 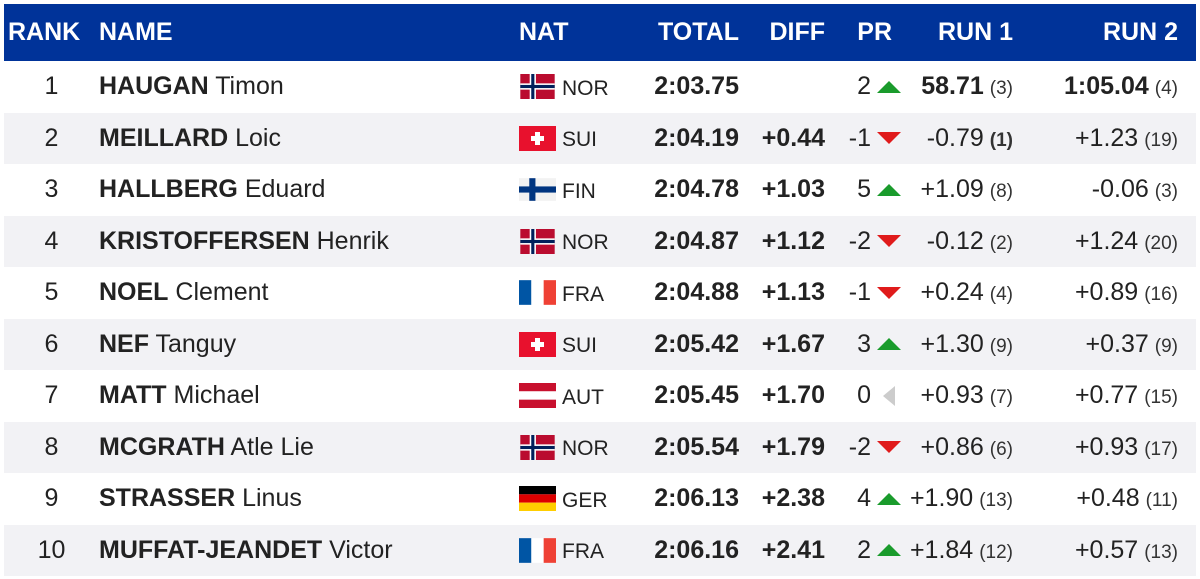 What do you see at coordinates (1001, 398) in the screenshot?
I see `run1-rank: (7)` at bounding box center [1001, 398].